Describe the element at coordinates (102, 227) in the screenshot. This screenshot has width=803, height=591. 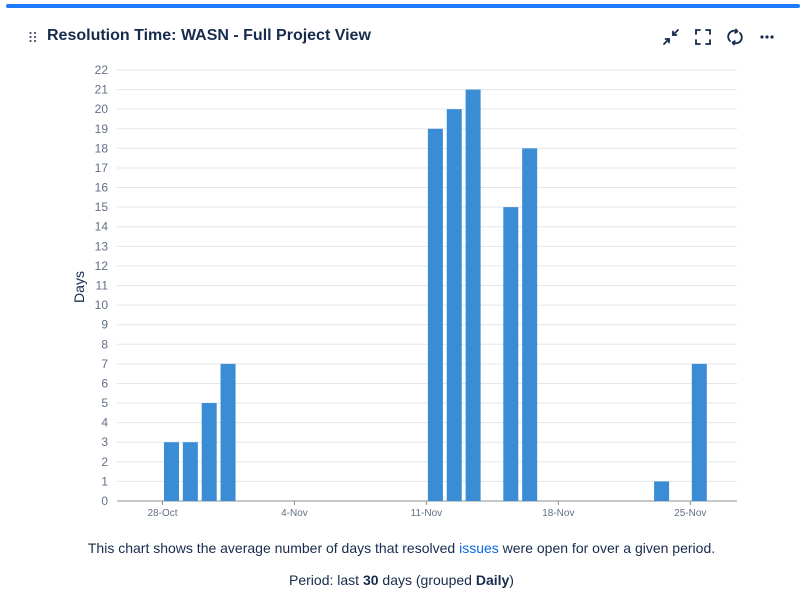
I see `y-tick-label: 14` at that location.